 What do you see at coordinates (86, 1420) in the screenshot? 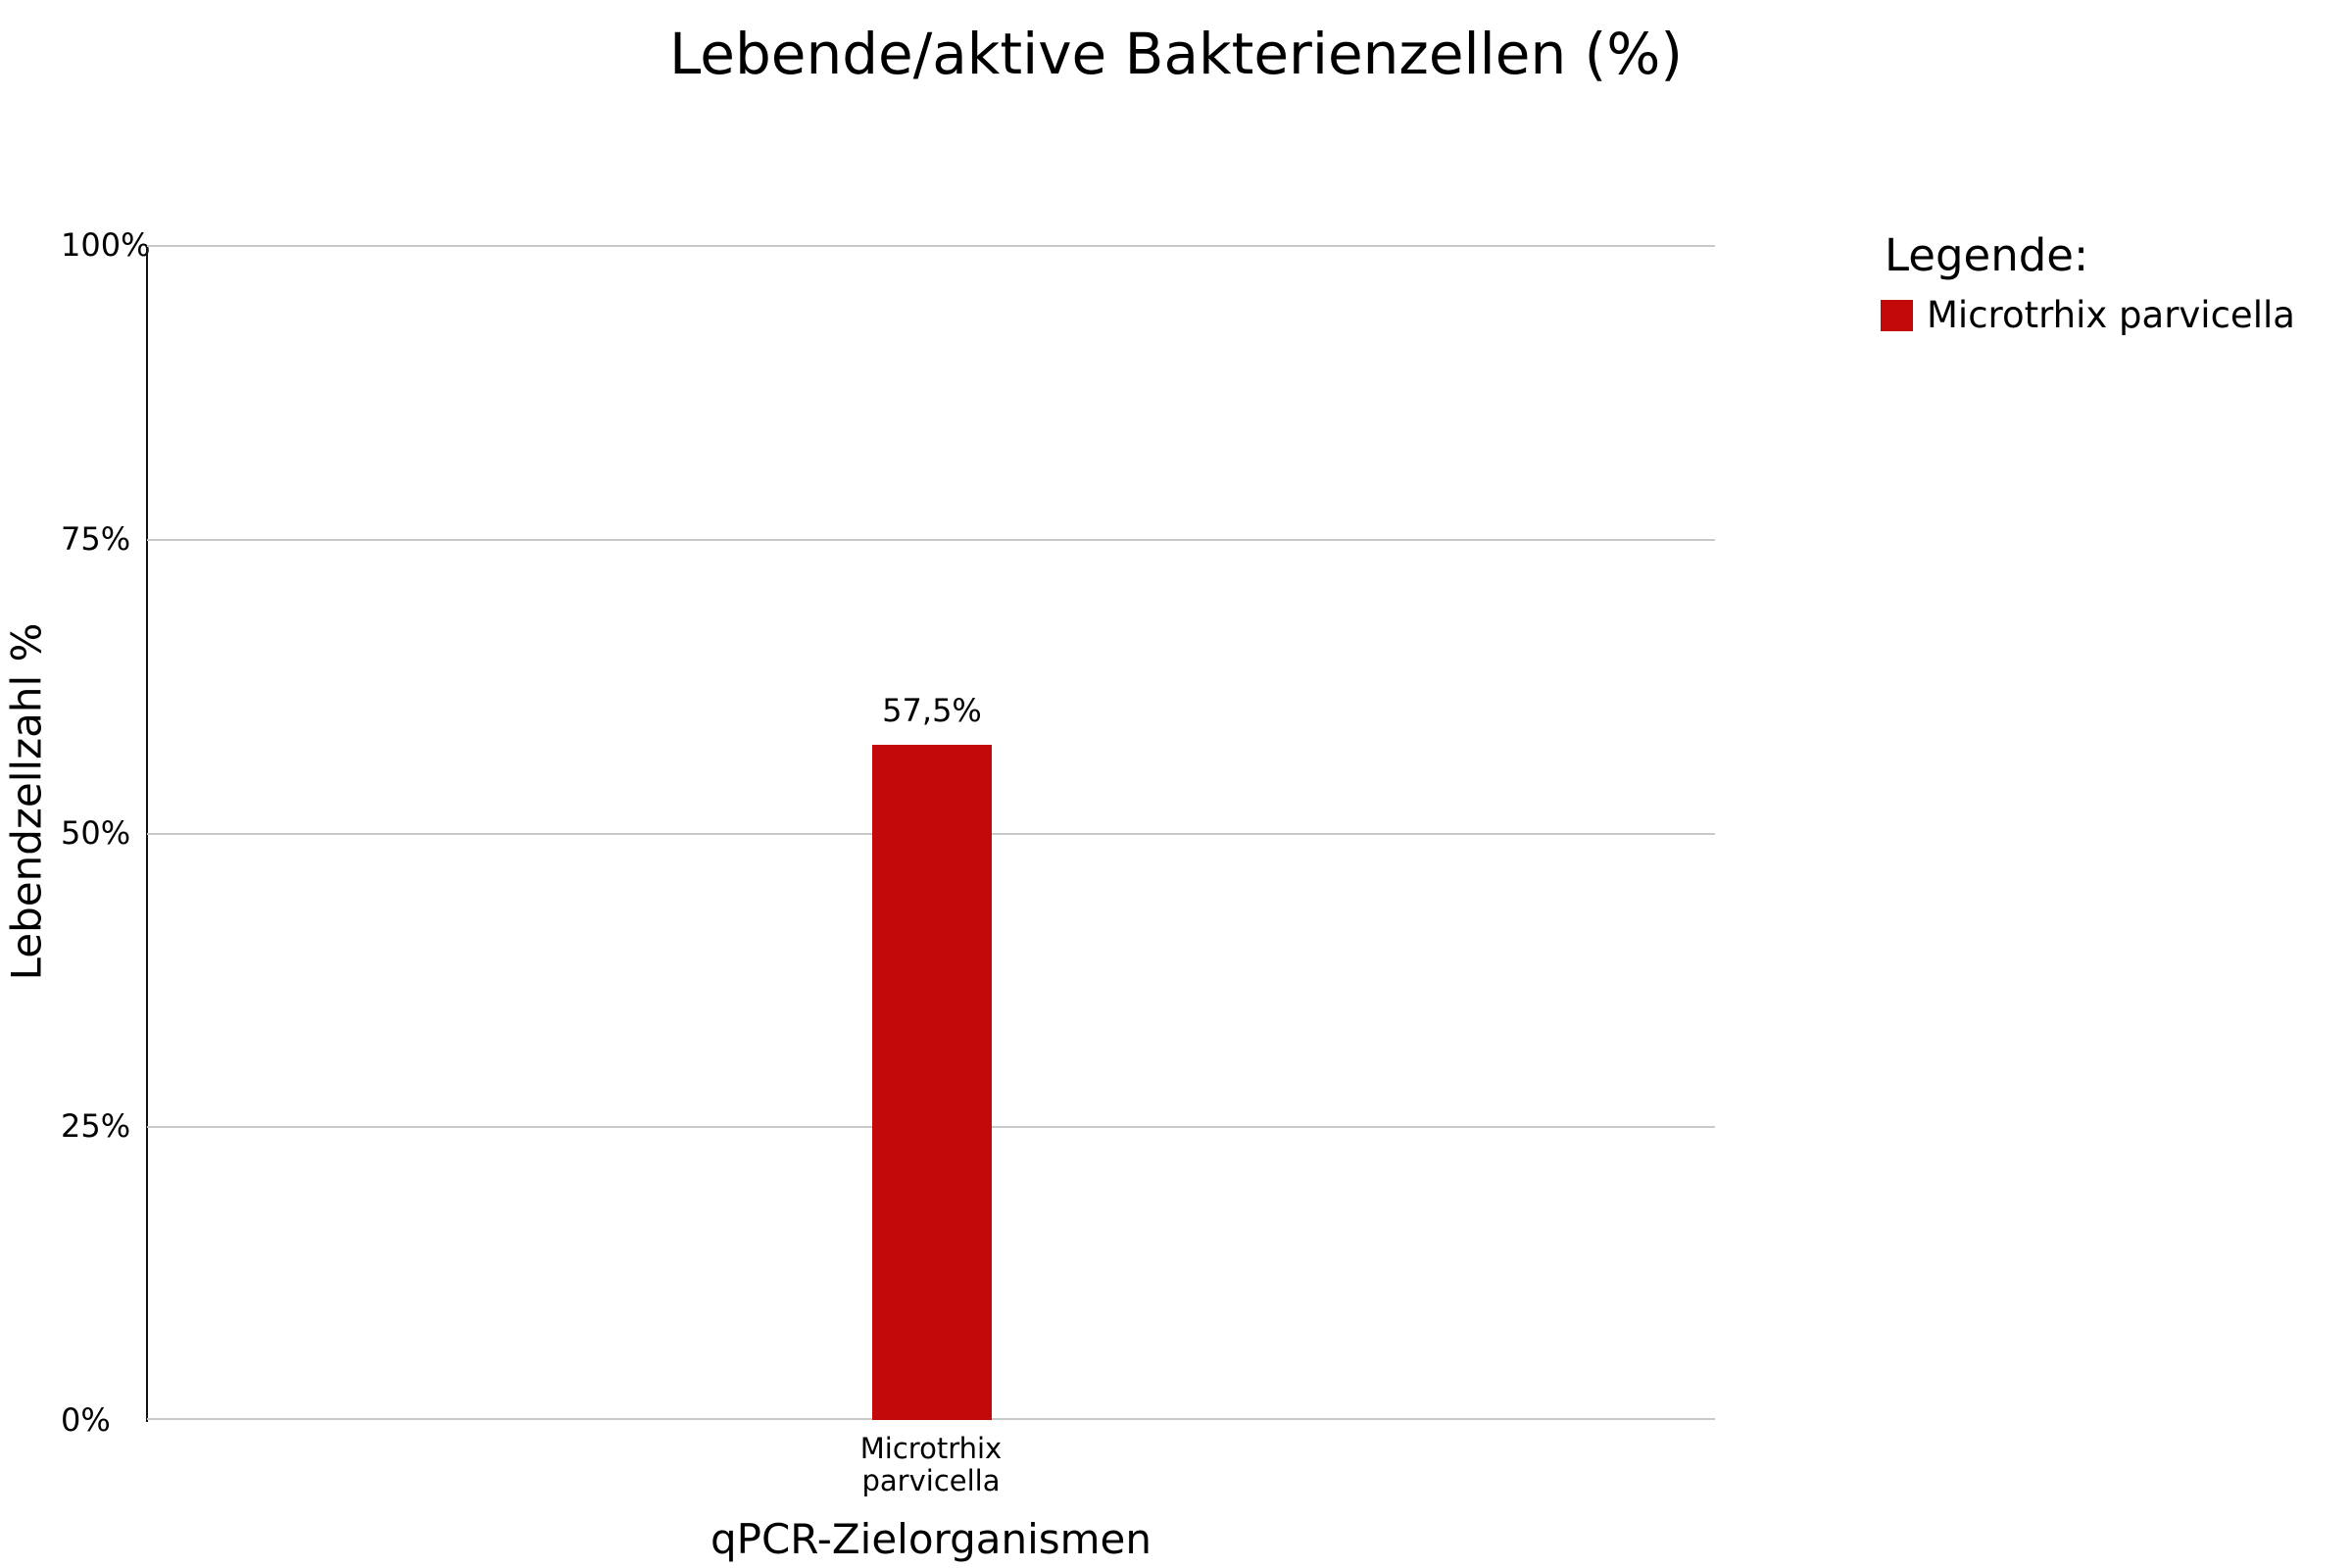
I see `y-tick-0: 0%` at bounding box center [86, 1420].